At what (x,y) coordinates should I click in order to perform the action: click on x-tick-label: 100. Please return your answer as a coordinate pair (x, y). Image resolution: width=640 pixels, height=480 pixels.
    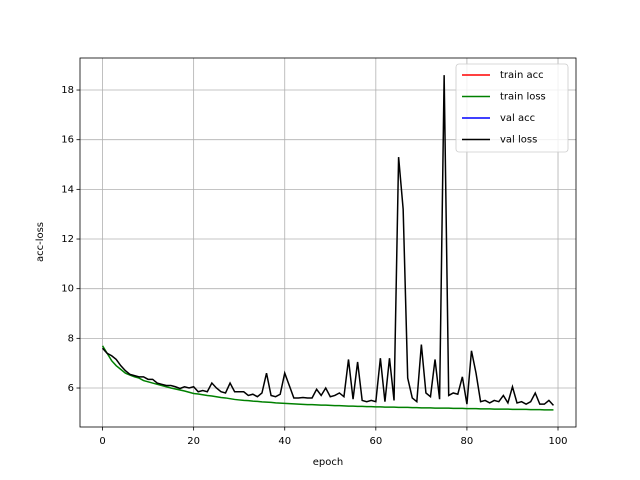
    Looking at the image, I should click on (557, 441).